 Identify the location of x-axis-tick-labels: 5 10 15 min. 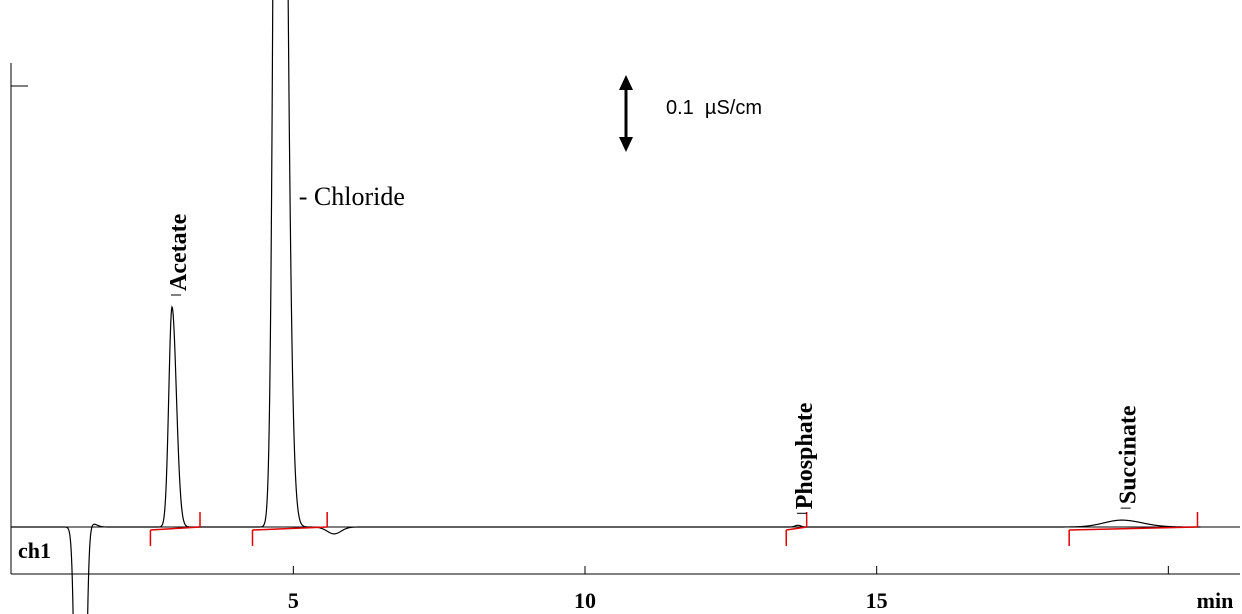
(761, 600).